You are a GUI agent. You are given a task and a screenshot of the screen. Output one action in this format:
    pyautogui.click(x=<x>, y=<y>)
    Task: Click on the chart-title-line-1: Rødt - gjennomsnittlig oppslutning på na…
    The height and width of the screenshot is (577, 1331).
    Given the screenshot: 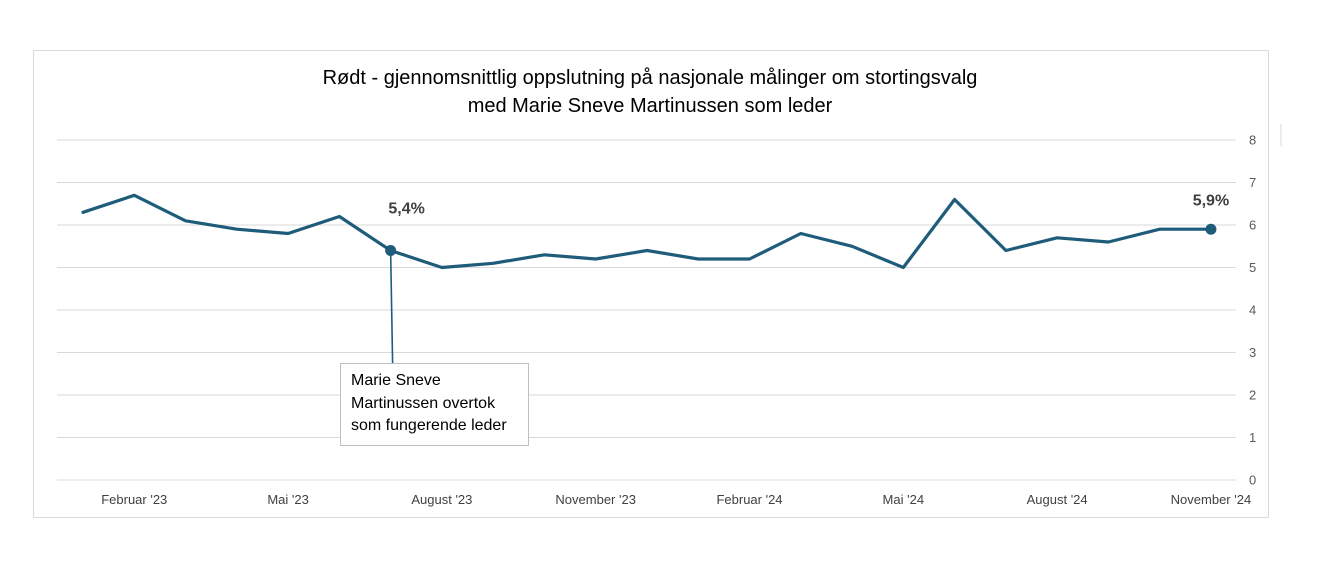 What is the action you would take?
    pyautogui.click(x=650, y=78)
    